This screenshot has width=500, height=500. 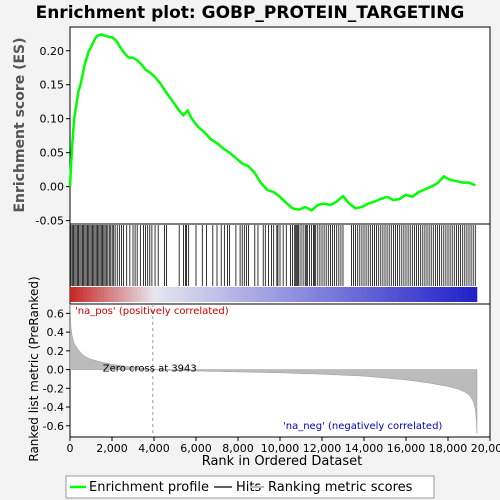 I want to click on rank-yticks: 0.60.40.20.0-0.2-0.4-0.6, so click(x=56, y=369).